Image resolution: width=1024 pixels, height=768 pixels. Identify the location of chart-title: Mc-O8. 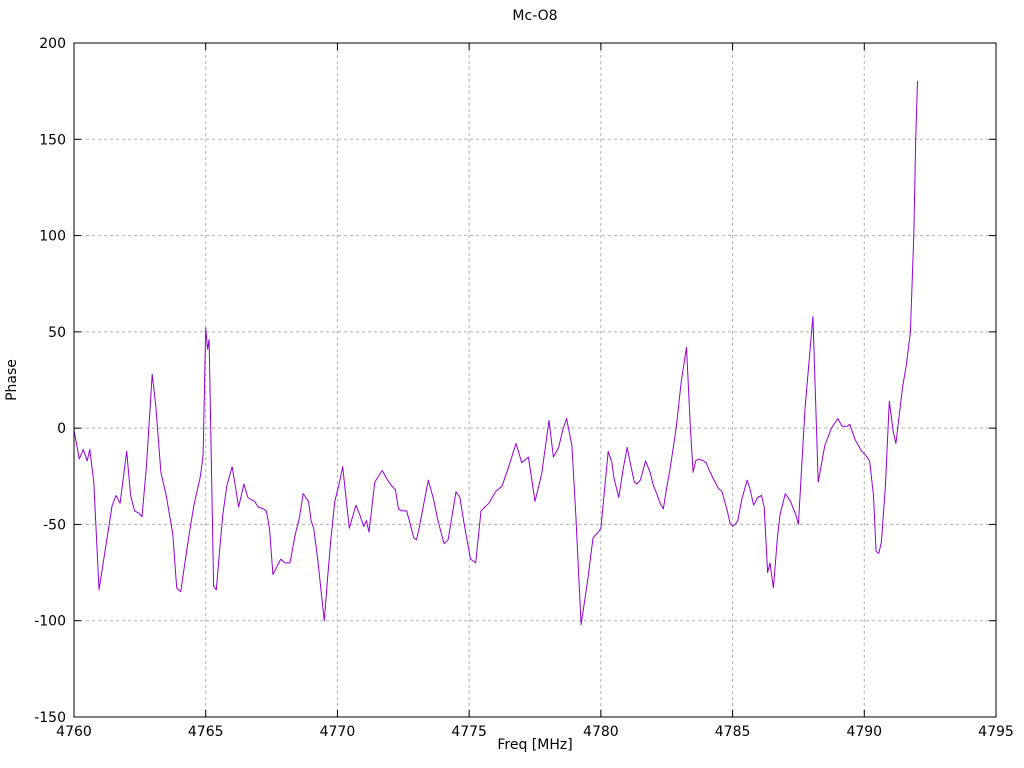
(534, 16).